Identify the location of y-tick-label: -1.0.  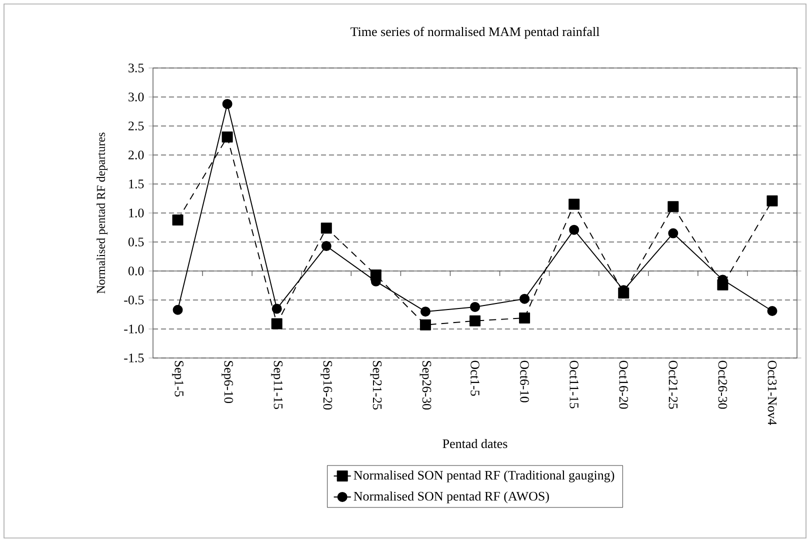
(134, 329).